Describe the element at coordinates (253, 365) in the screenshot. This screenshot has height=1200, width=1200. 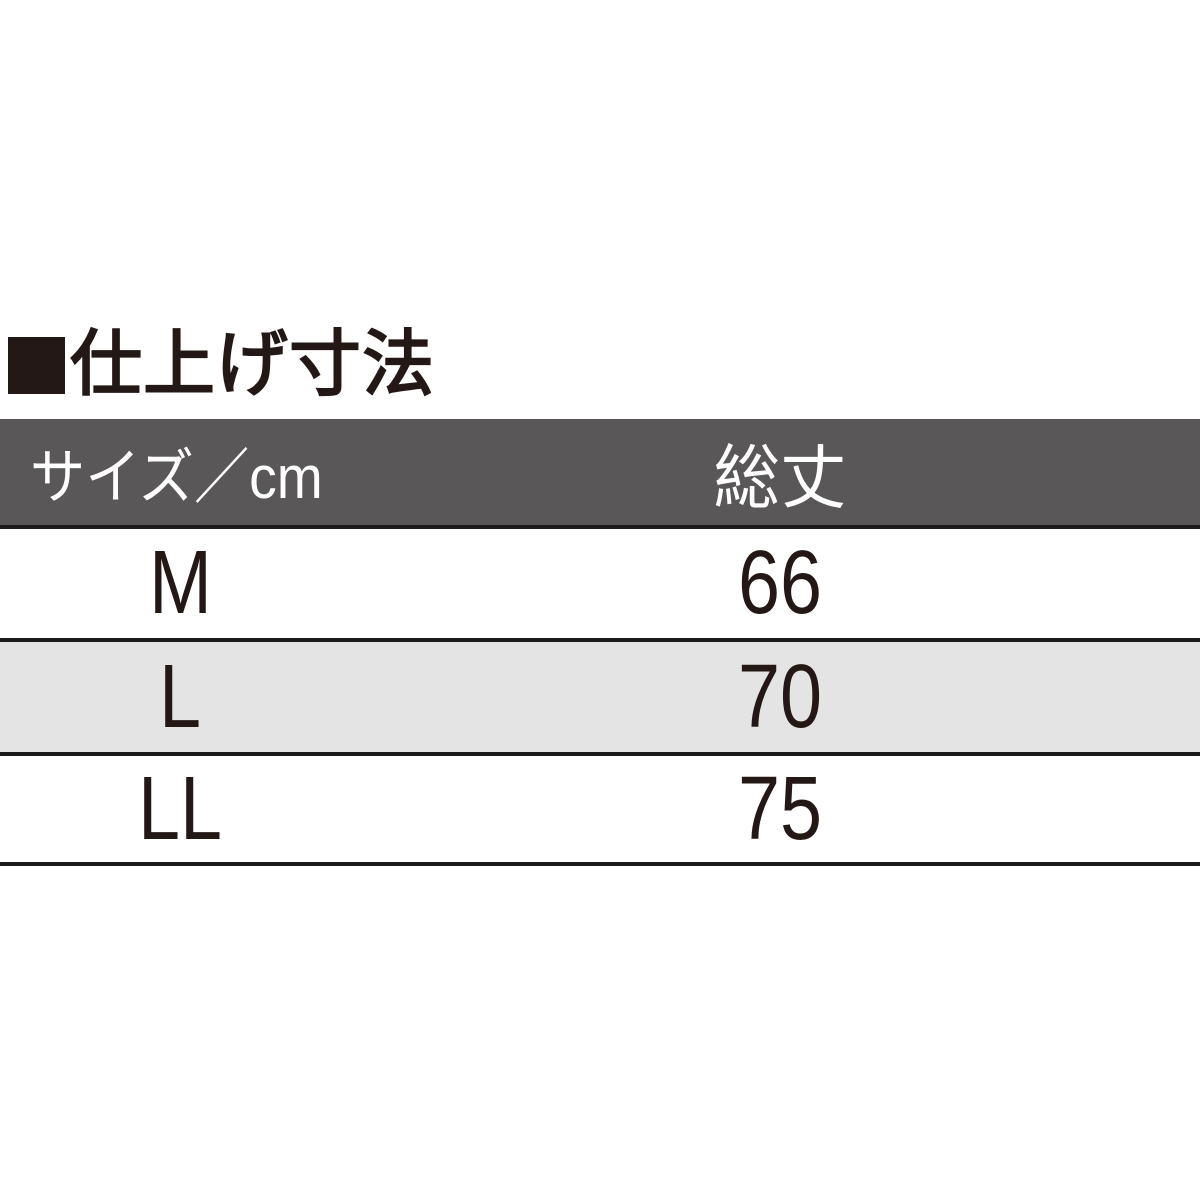
I see `section-title-text: 仕上げ寸法` at that location.